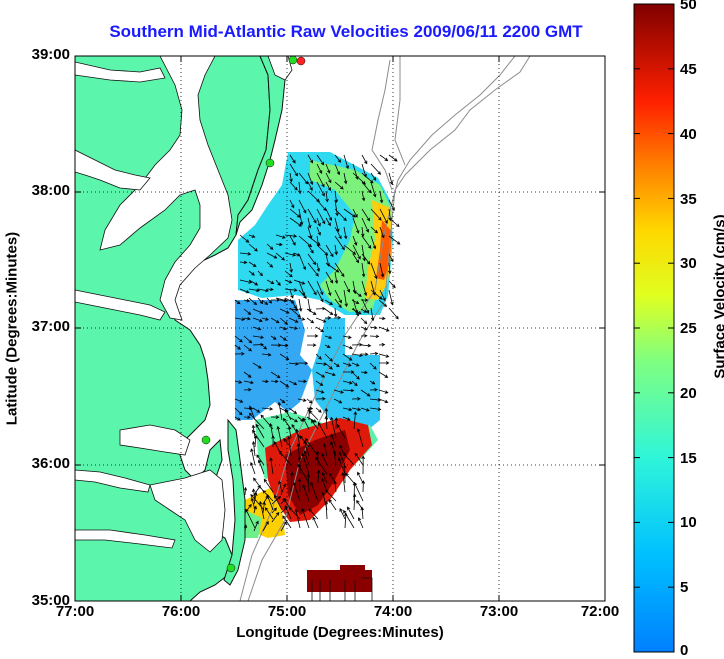 The height and width of the screenshot is (659, 724). What do you see at coordinates (231, 568) in the screenshot?
I see `station-marker` at bounding box center [231, 568].